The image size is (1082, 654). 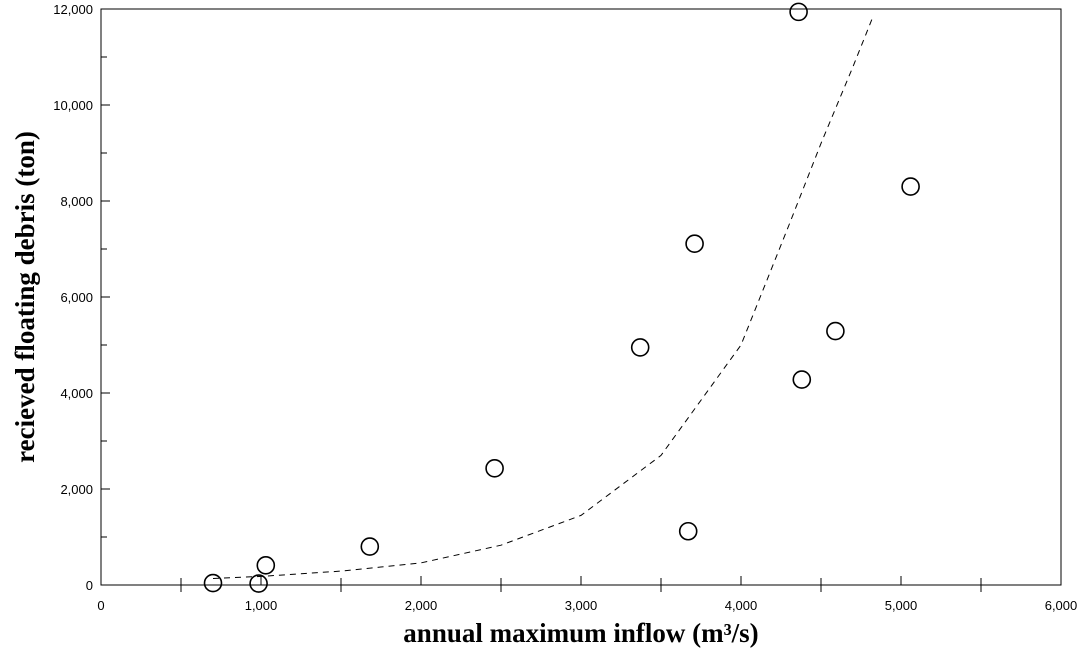 I want to click on x-tick-label: 0, so click(x=100, y=605).